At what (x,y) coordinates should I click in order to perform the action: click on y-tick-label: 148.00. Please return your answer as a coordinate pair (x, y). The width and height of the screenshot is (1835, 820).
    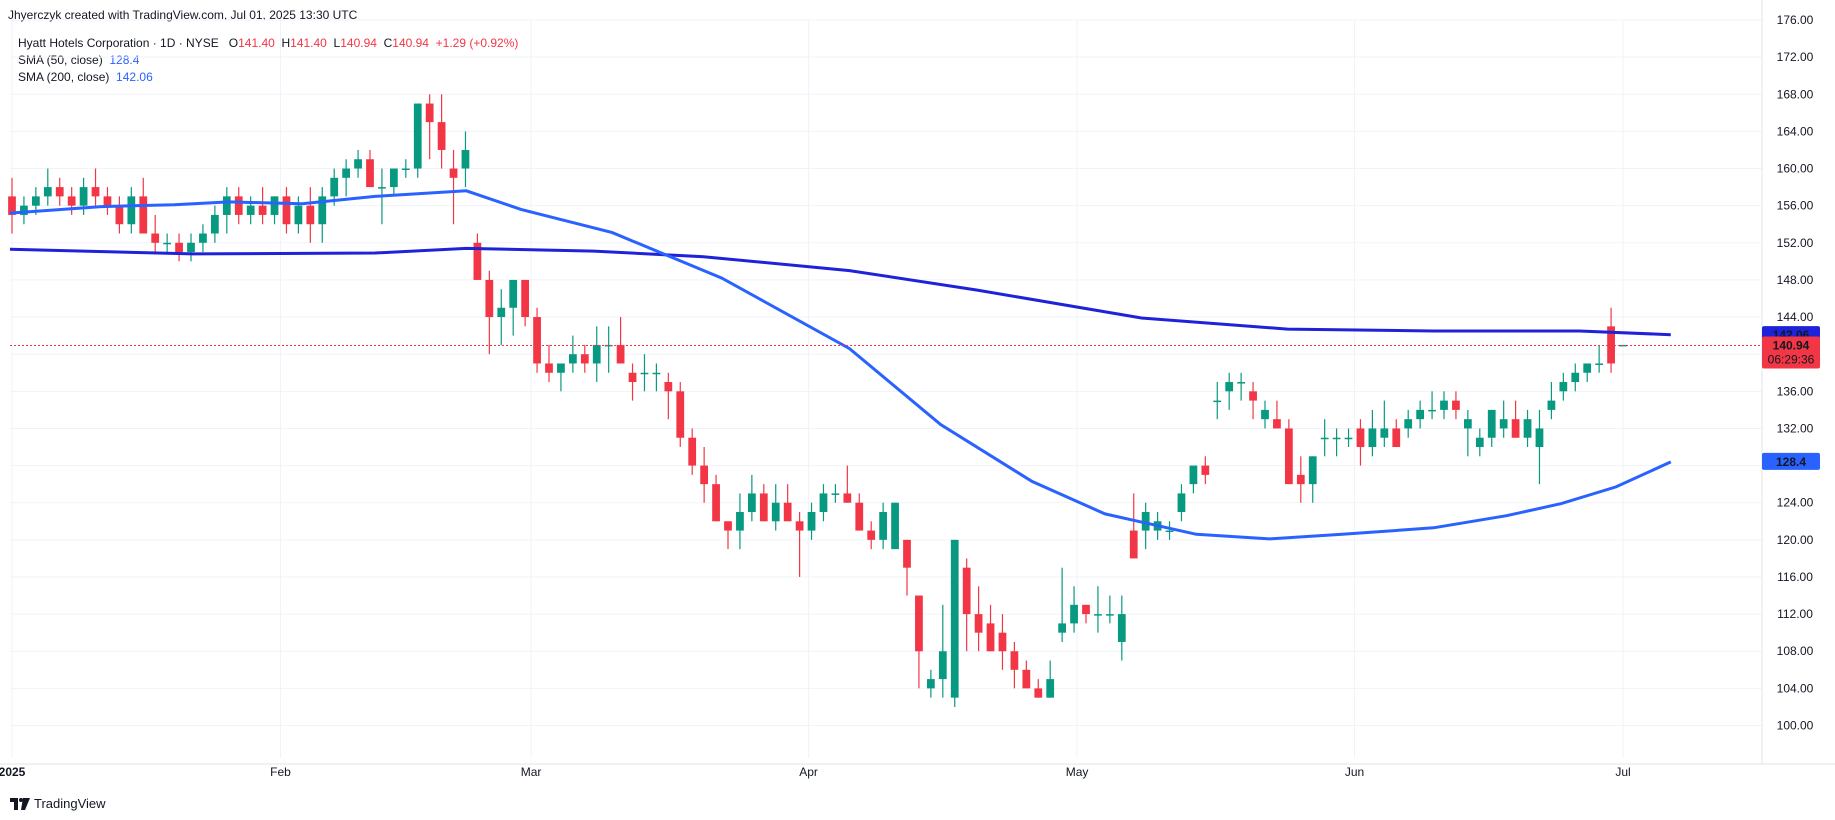
    Looking at the image, I should click on (1795, 280).